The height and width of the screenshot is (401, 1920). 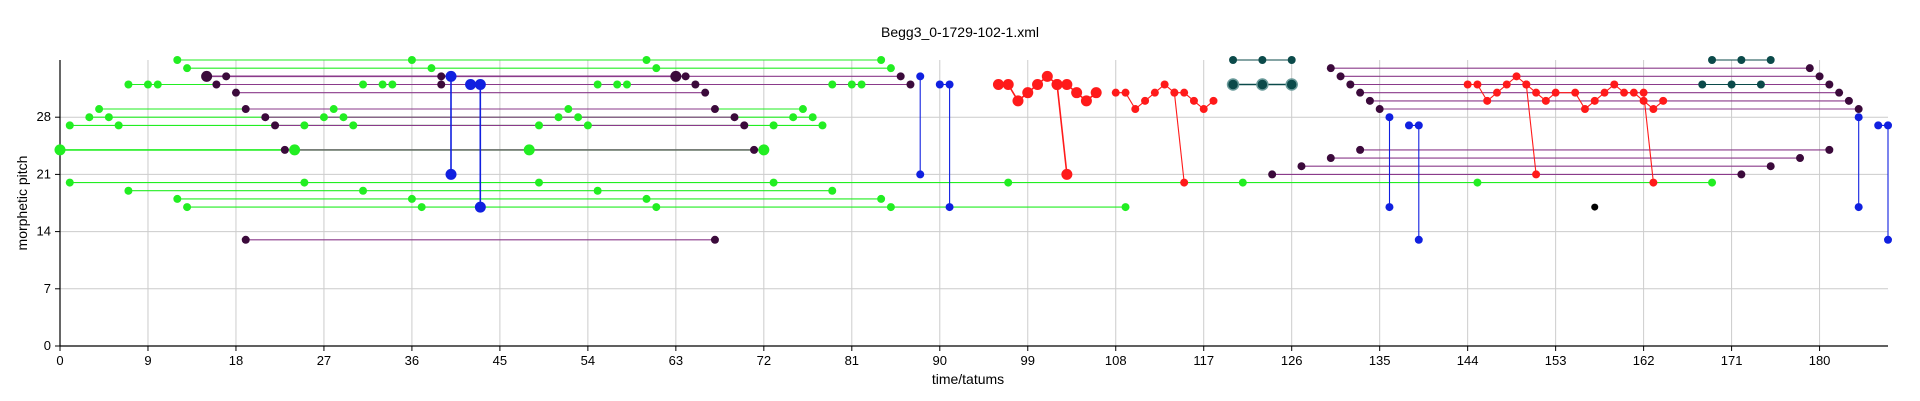 What do you see at coordinates (940, 360) in the screenshot?
I see `x-tick-label: 90` at bounding box center [940, 360].